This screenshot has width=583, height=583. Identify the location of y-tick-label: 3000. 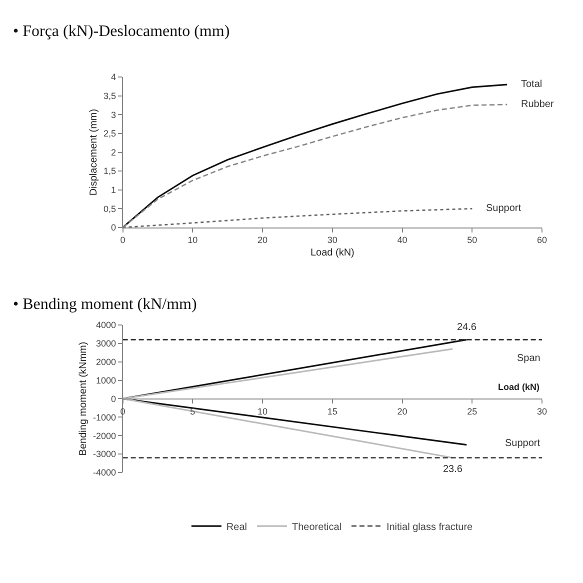
(106, 343).